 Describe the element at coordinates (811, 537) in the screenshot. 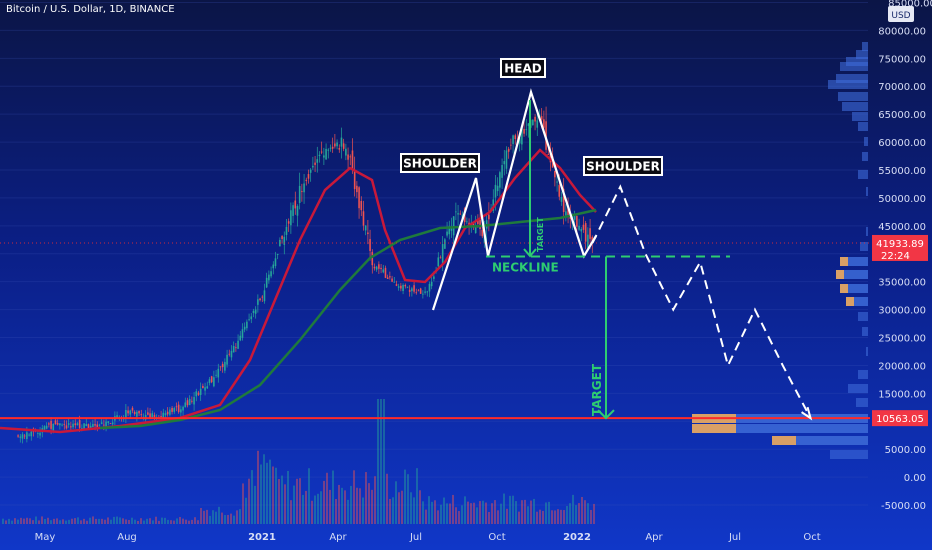

I see `x-tick-label: Oct` at that location.